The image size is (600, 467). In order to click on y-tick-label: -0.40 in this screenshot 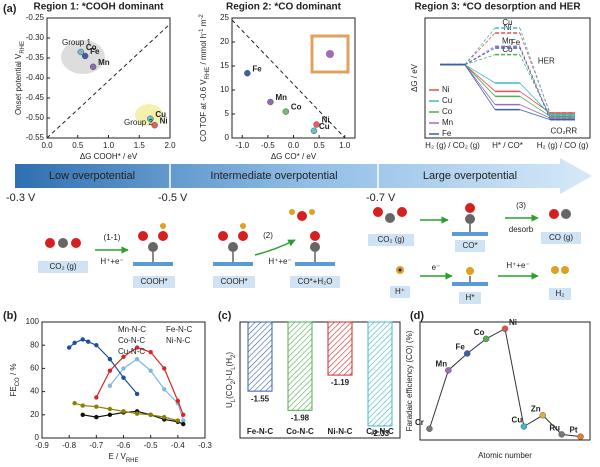, I will do `click(35, 77)`.